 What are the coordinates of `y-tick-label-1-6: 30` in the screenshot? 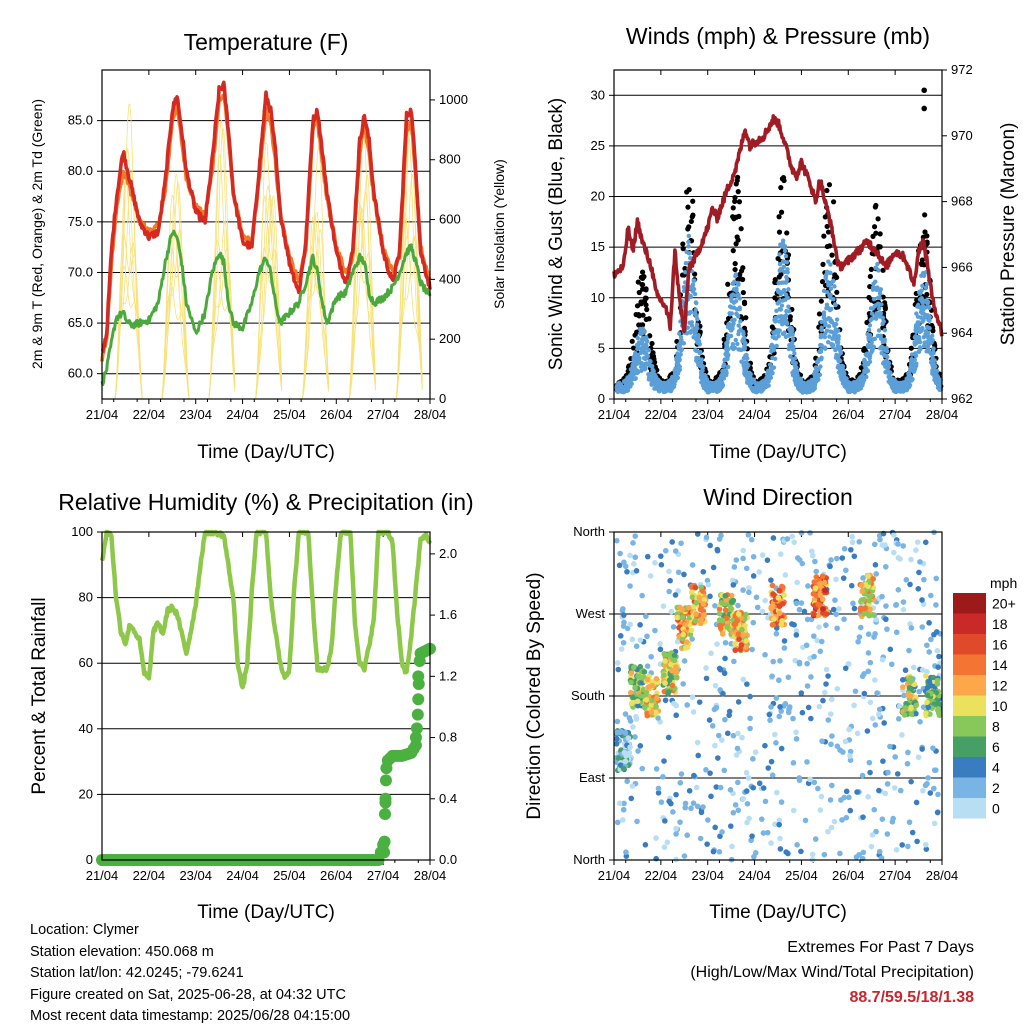 It's located at (598, 94).